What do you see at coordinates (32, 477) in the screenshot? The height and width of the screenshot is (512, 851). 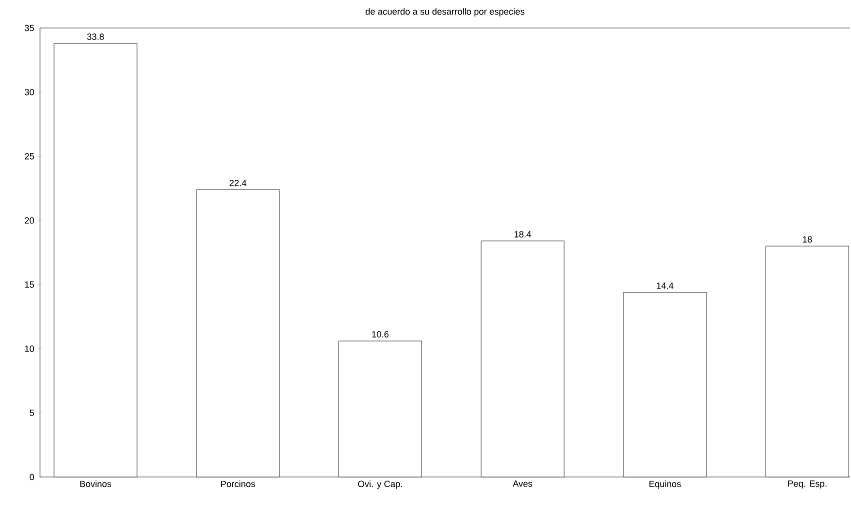 I see `y-tick-label: 0` at bounding box center [32, 477].